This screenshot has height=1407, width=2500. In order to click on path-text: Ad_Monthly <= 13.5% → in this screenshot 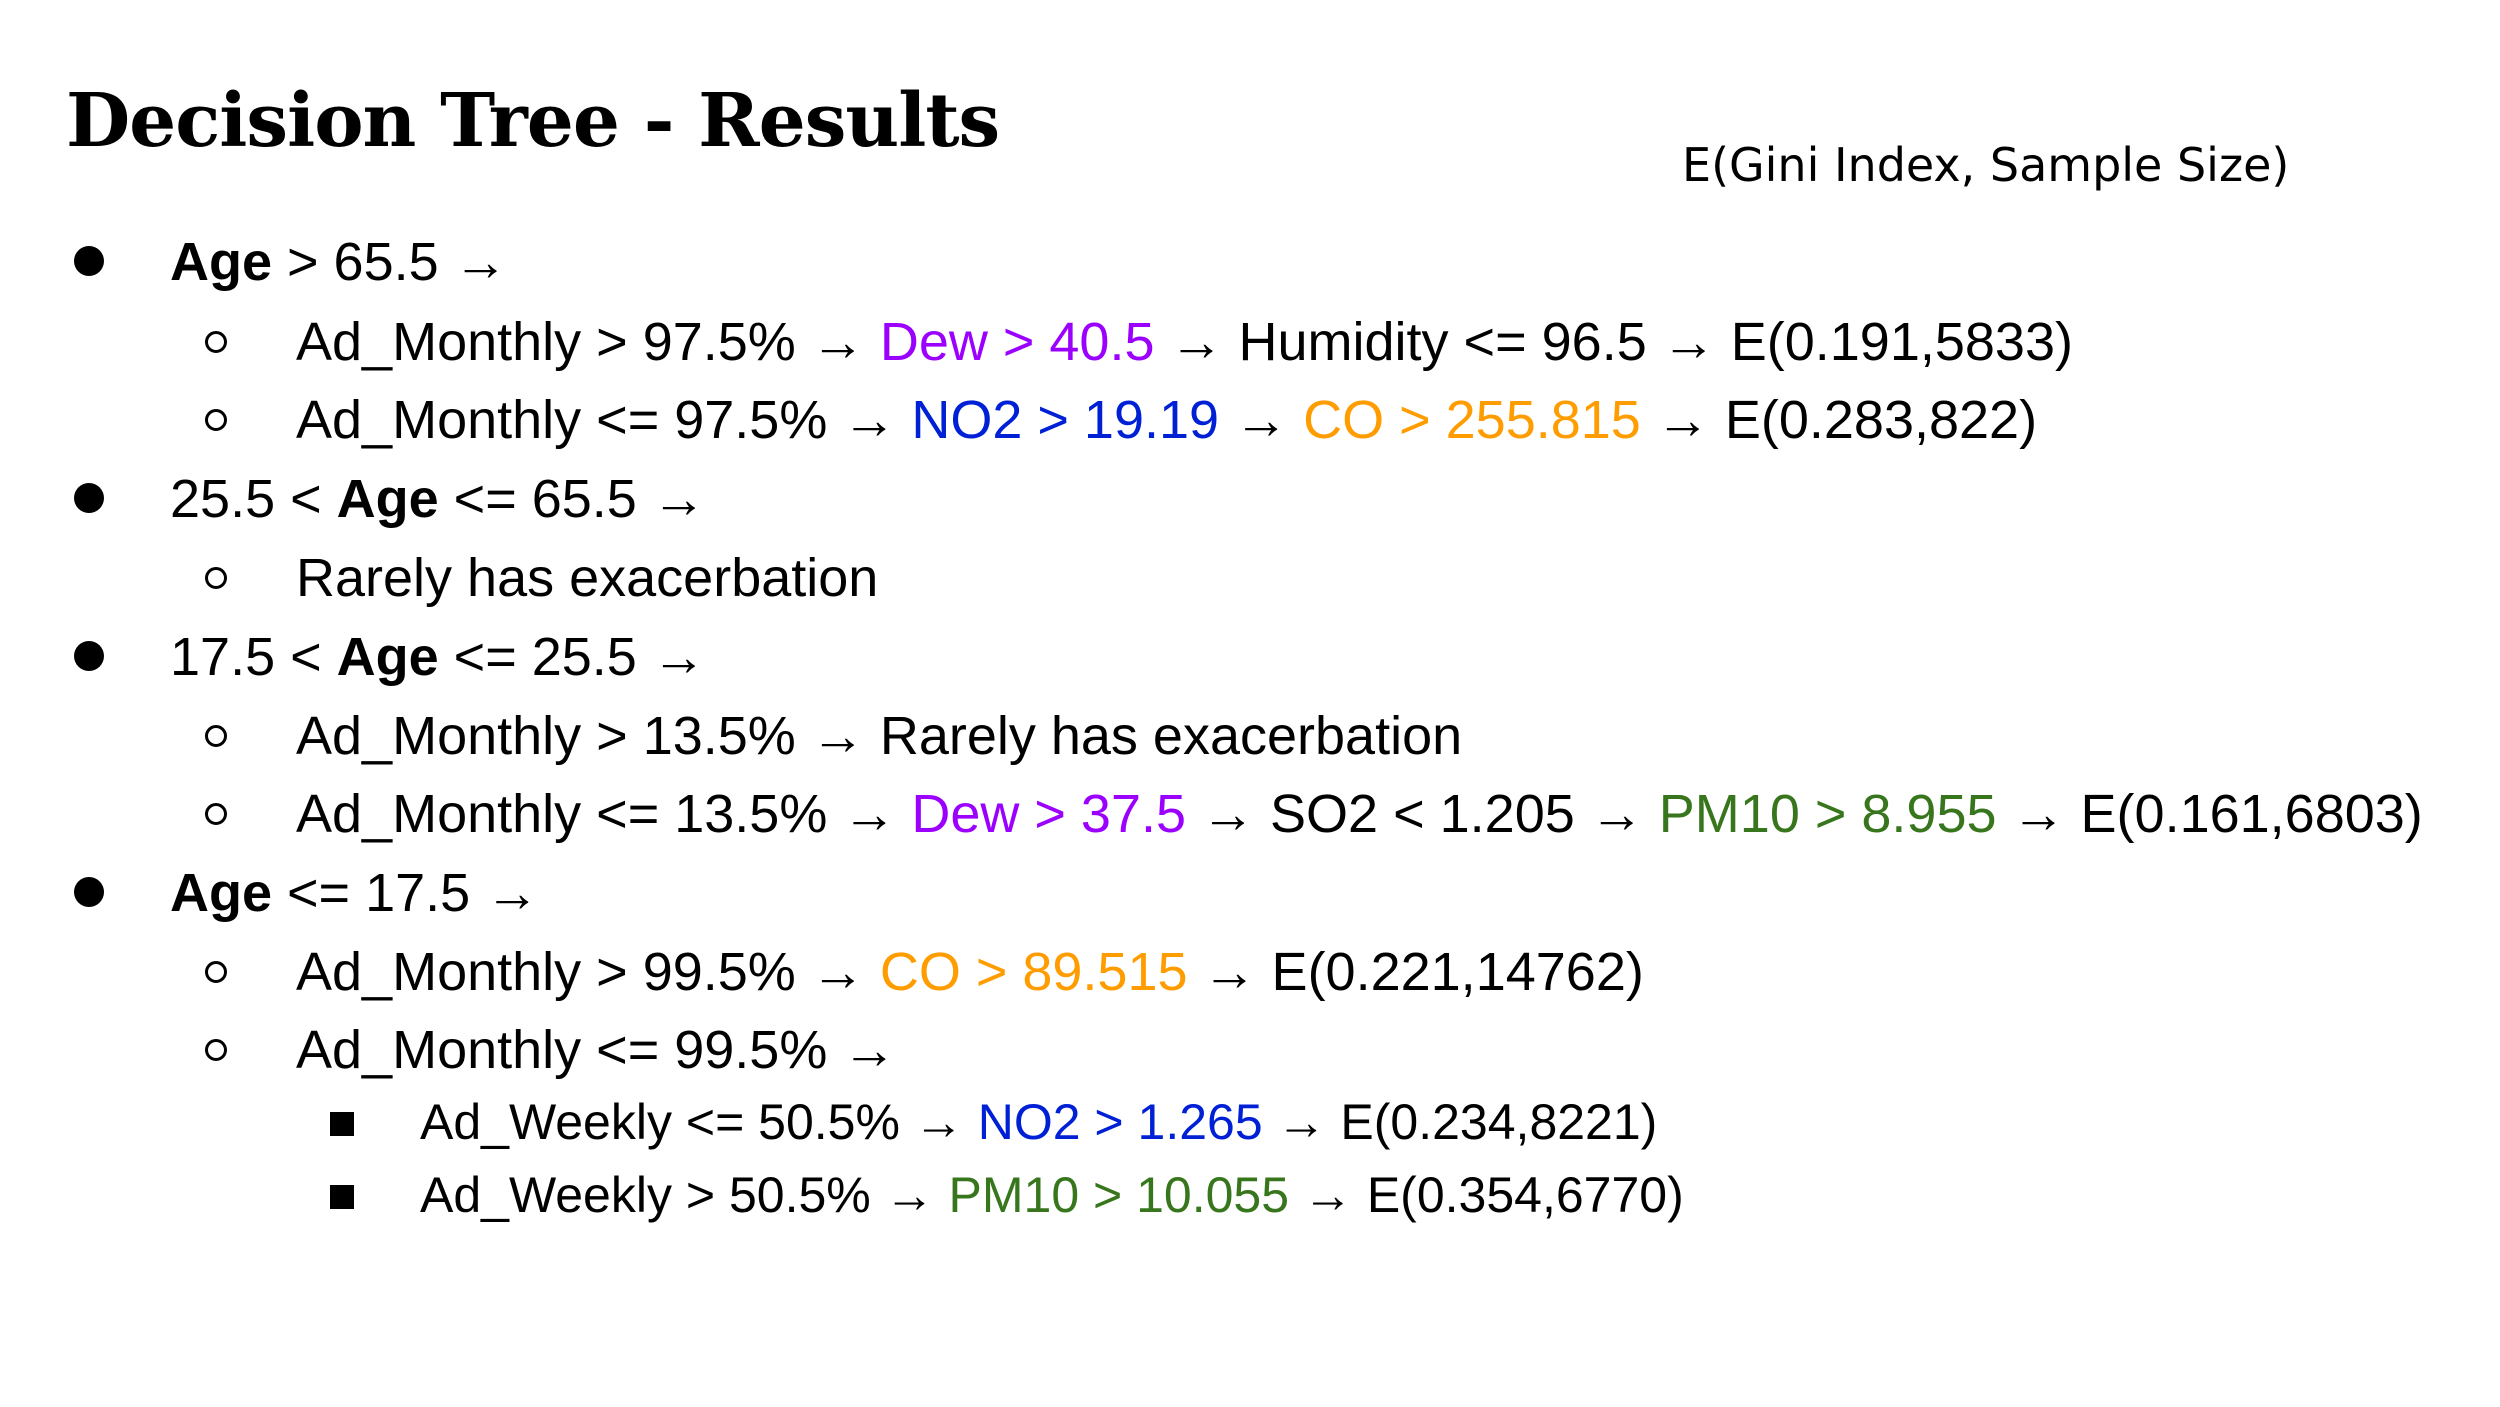, I will do `click(604, 814)`.